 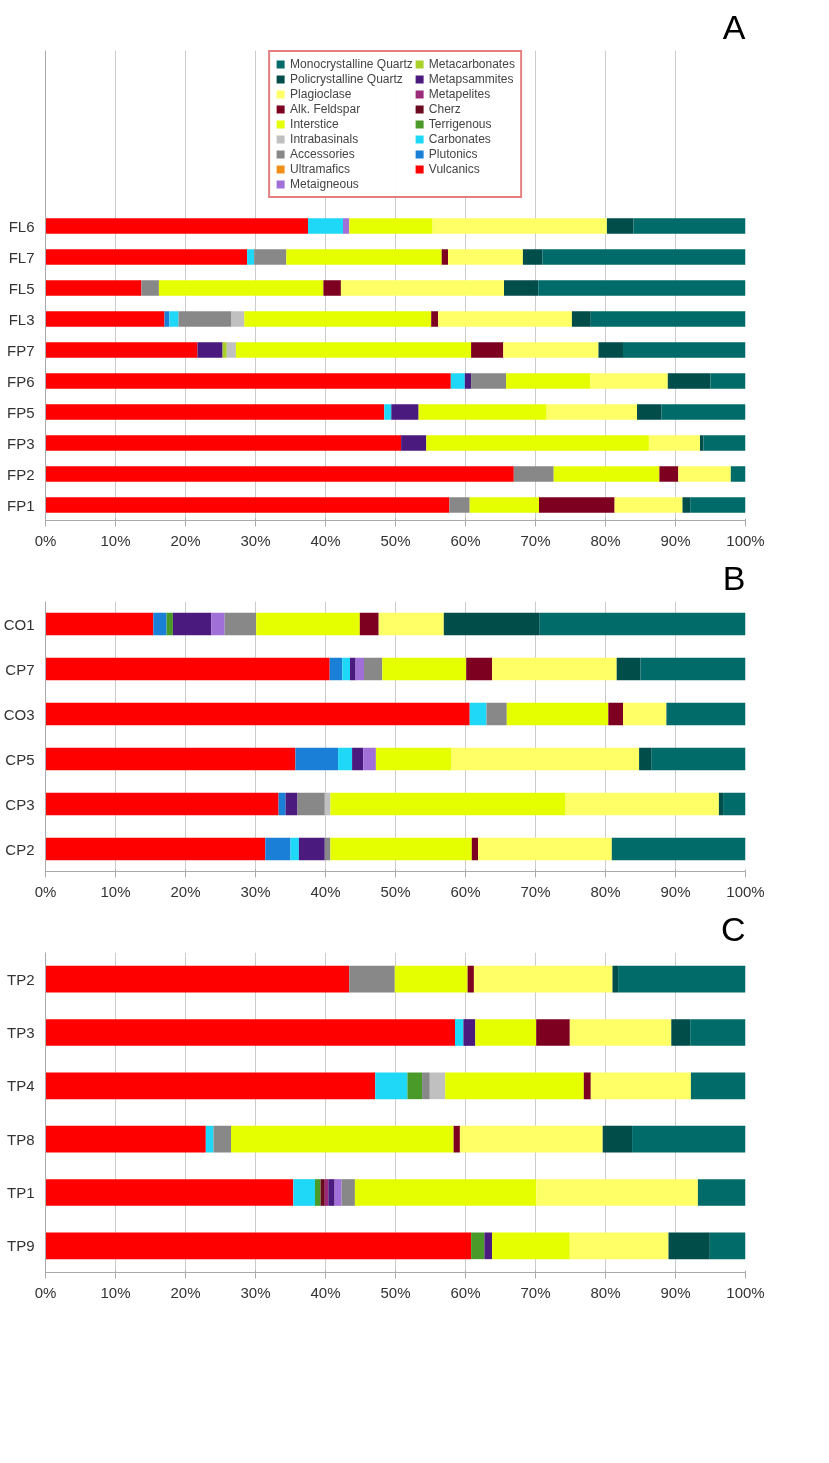 What do you see at coordinates (351, 64) in the screenshot?
I see `legend-label: Monocrystalline Quartz` at bounding box center [351, 64].